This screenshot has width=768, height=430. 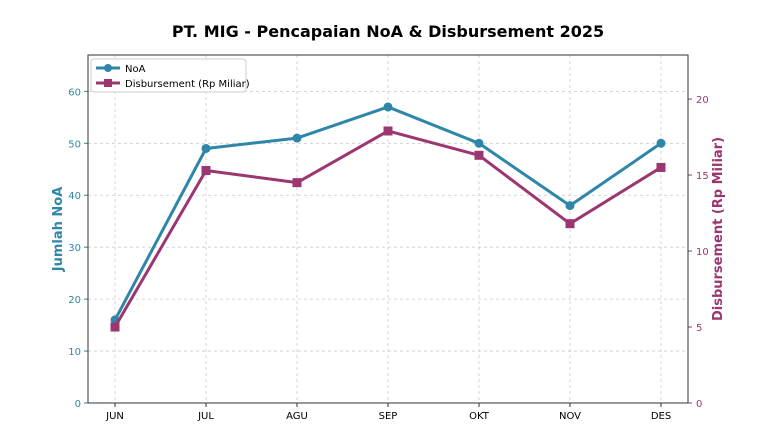 I want to click on x-tick-label: SEP, so click(x=388, y=416).